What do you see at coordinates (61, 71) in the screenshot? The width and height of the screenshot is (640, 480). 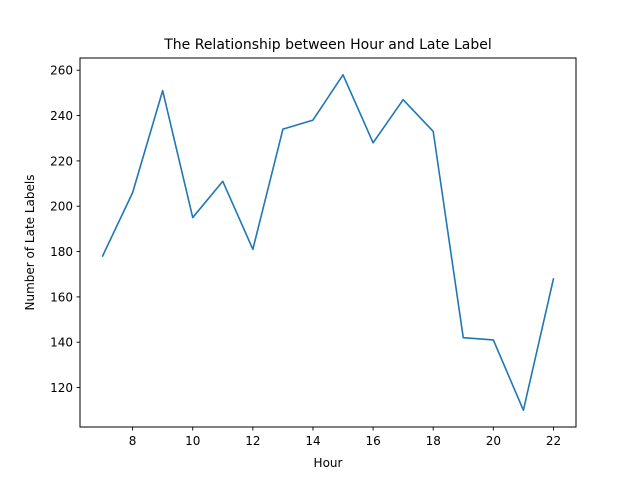 I see `y-tick-label-260: 260` at bounding box center [61, 71].